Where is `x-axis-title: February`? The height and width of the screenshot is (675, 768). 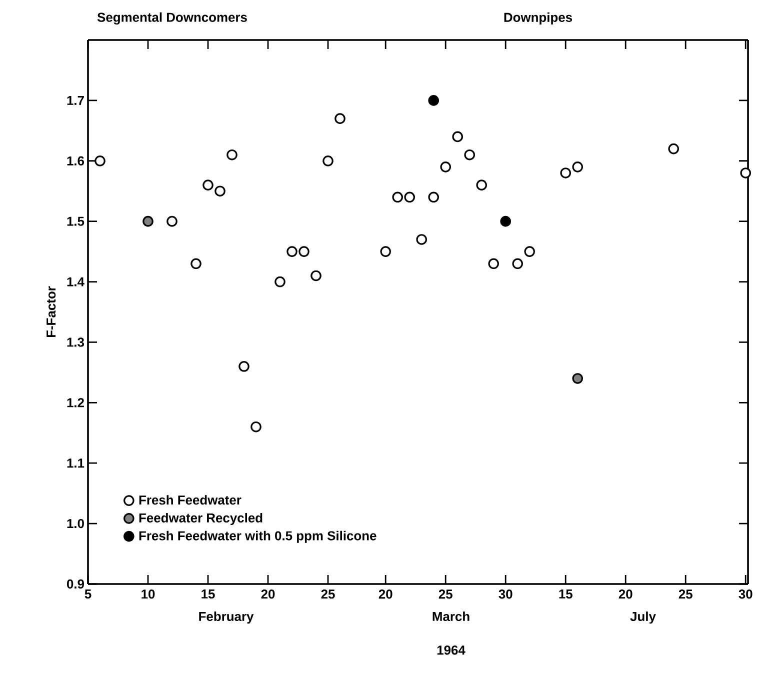 x-axis-title: February is located at coordinates (226, 618).